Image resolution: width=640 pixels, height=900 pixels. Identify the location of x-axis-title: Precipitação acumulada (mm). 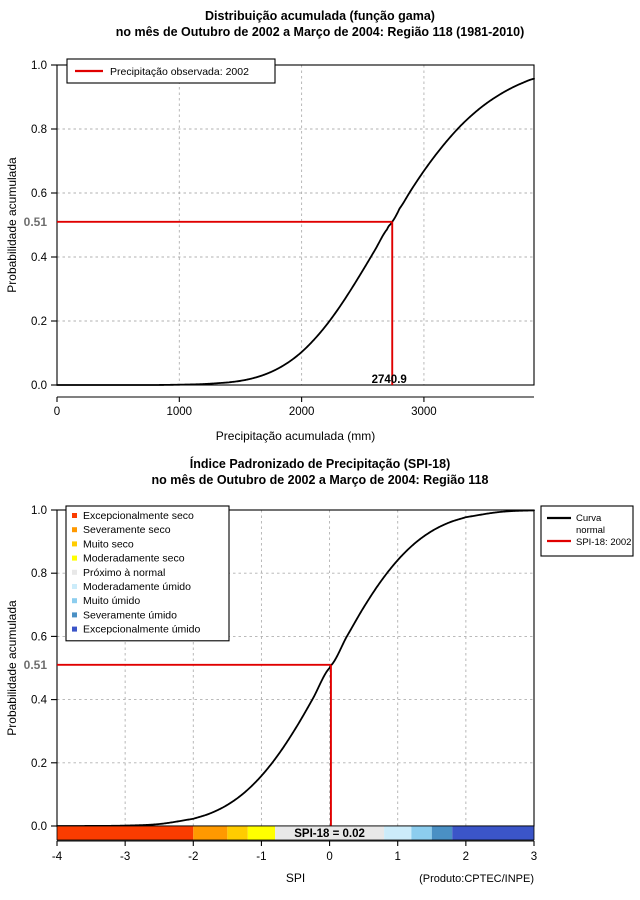
(295, 436).